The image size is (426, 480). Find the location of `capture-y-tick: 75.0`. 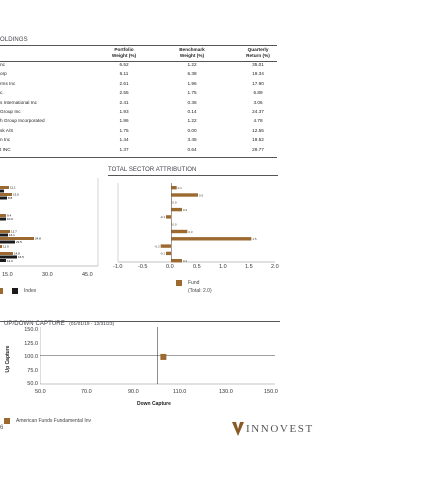

capture-y-tick: 75.0 is located at coordinates (32, 370).